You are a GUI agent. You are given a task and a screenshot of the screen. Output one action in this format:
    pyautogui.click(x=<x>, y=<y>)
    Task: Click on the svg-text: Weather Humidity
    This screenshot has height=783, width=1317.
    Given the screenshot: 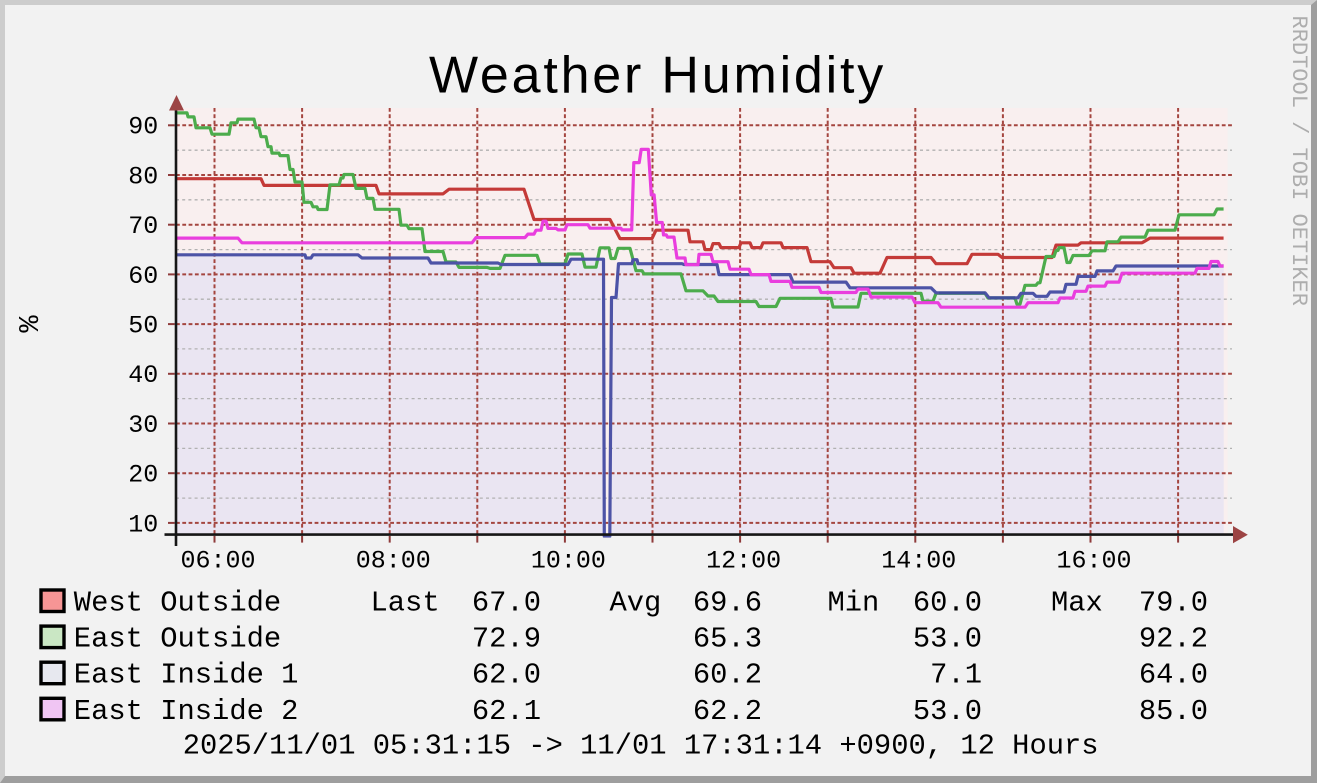 What is the action you would take?
    pyautogui.click(x=657, y=76)
    